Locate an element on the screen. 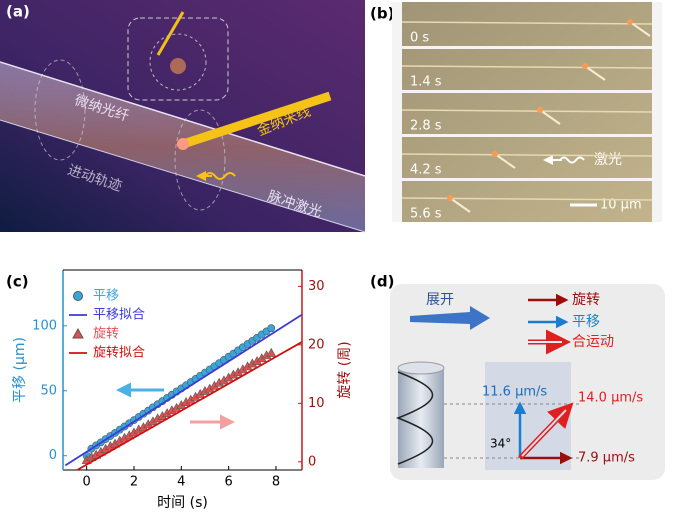 The height and width of the screenshot is (515, 681). y-tick-label: 0 is located at coordinates (53, 455).